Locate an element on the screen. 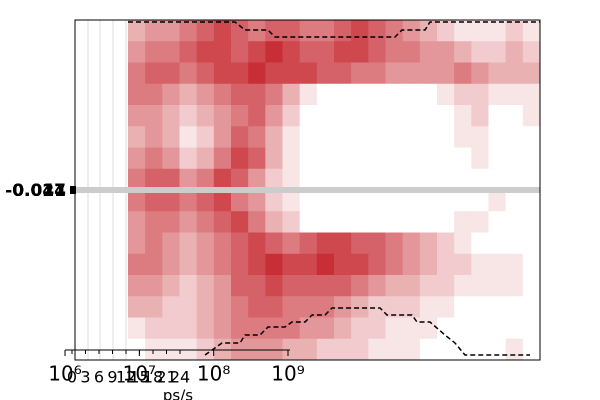 The height and width of the screenshot is (400, 600). x-axis-label: ps/s is located at coordinates (178, 393).